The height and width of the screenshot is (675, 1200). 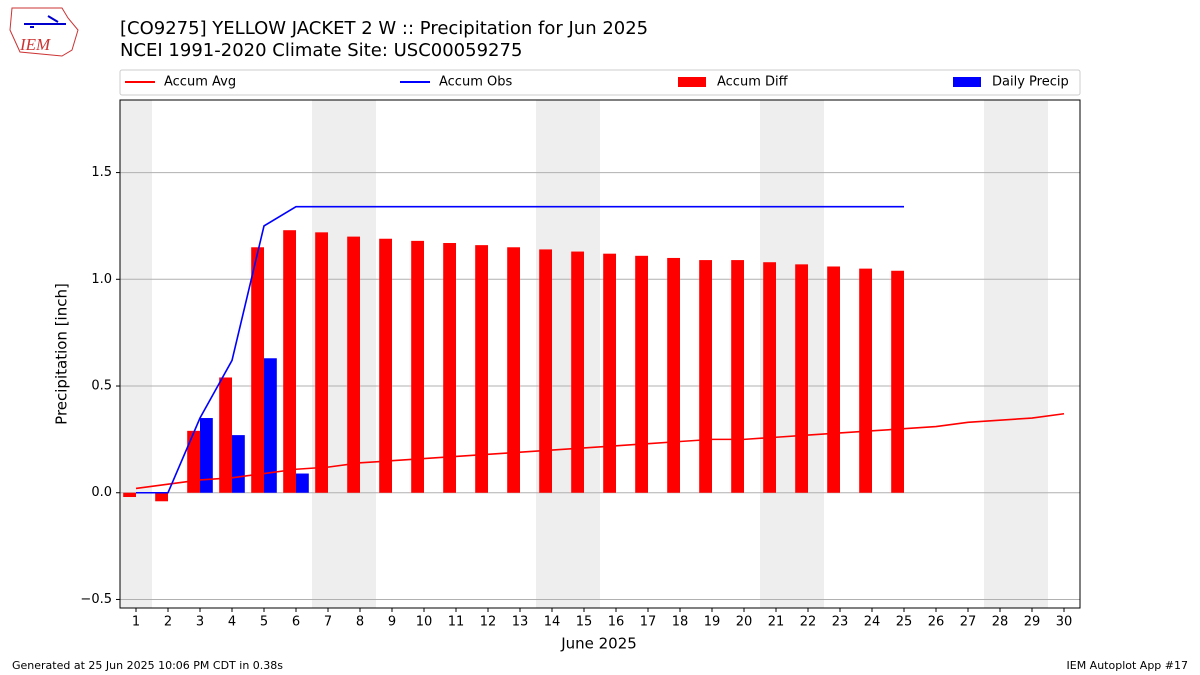 What do you see at coordinates (552, 622) in the screenshot?
I see `x-tick-label: 14` at bounding box center [552, 622].